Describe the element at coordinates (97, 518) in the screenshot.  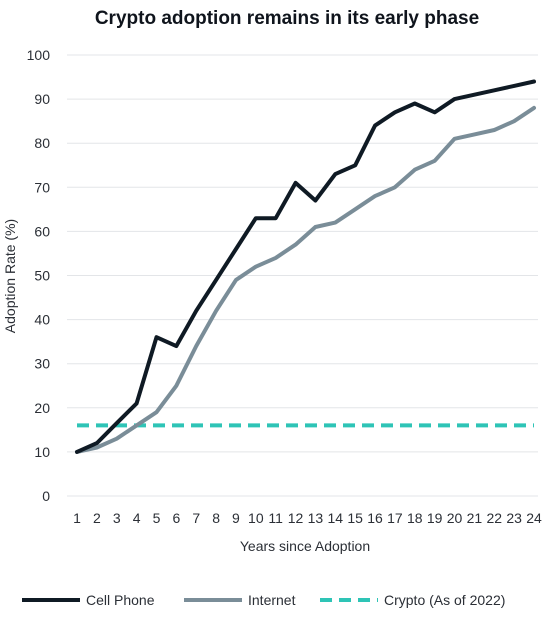
I see `x-tick-label: 2` at that location.